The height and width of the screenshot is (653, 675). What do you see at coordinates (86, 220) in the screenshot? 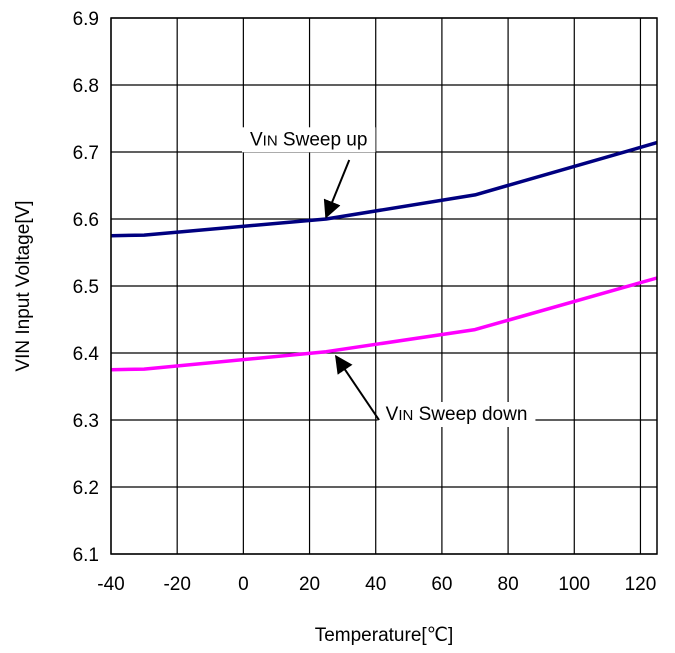
I see `y-tick-label: 6.6` at bounding box center [86, 220].